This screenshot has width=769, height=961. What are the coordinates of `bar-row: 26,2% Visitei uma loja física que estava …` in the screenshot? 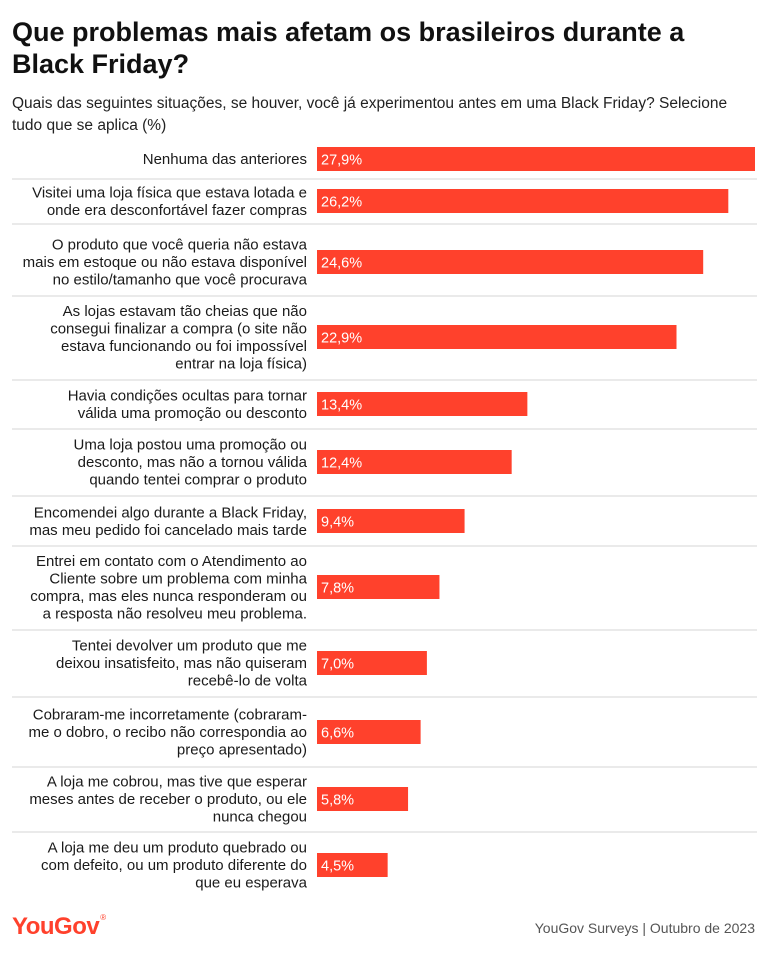 It's located at (380, 201).